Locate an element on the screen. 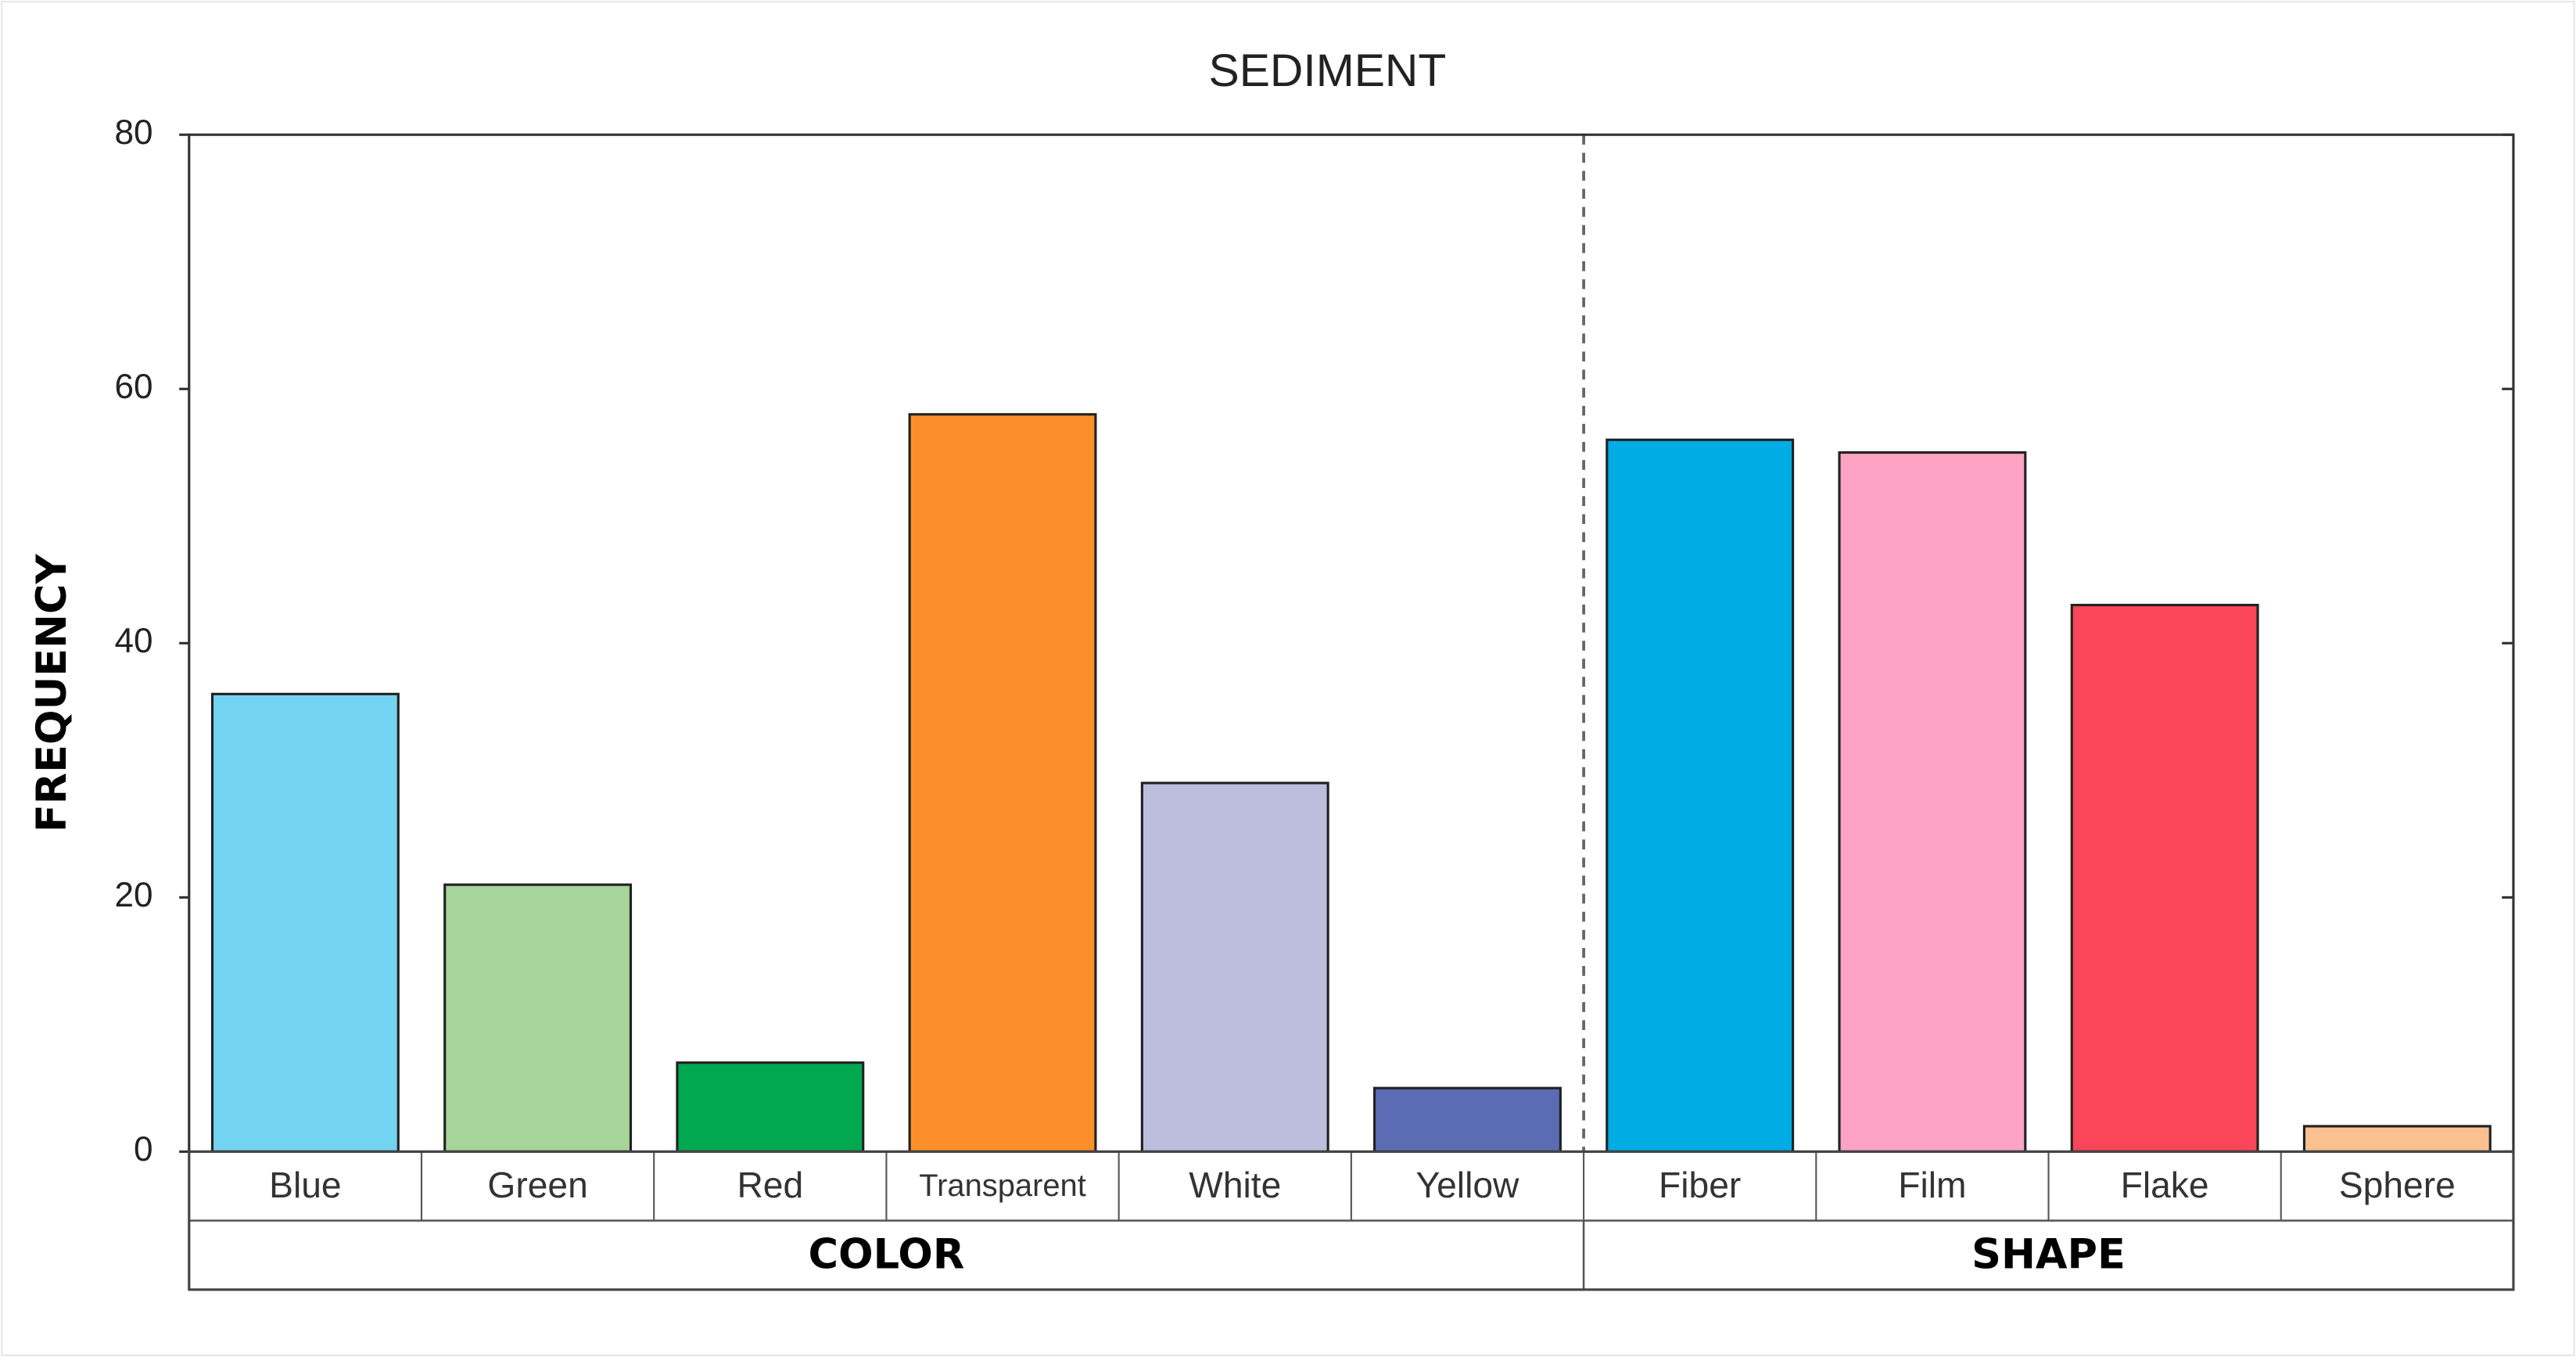 This screenshot has height=1357, width=2576. y-tick-label: 40 is located at coordinates (133, 641).